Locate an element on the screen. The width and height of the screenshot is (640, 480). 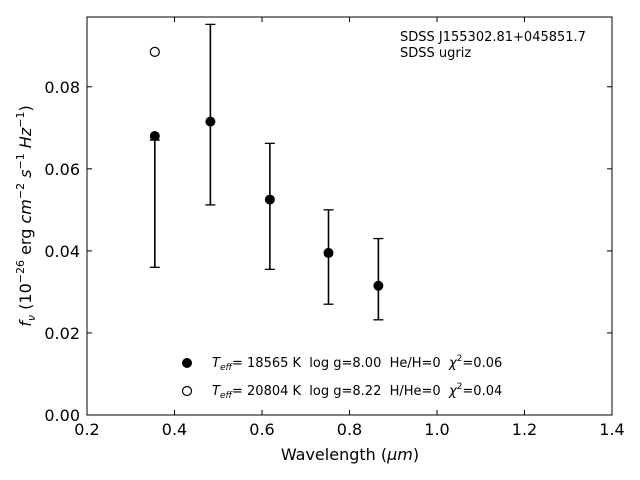
y-tick-label: 0.02 is located at coordinates (62, 333).